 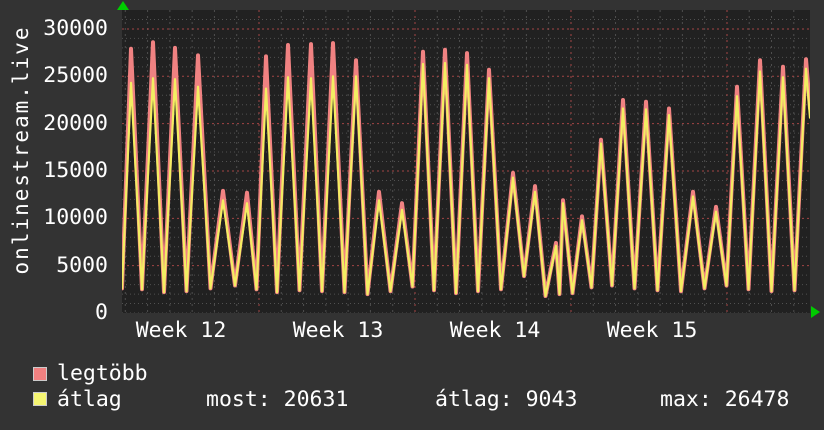 I want to click on x-tick-label: Week 15, so click(x=652, y=330).